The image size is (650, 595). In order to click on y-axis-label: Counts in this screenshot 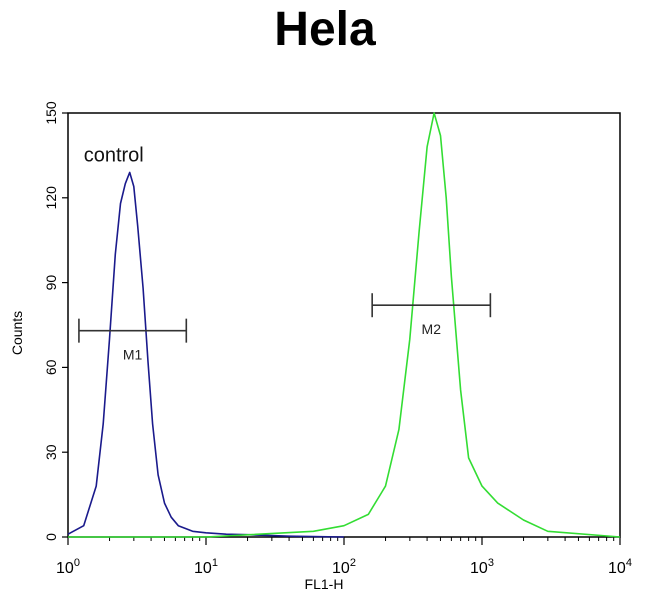, I will do `click(17, 333)`.